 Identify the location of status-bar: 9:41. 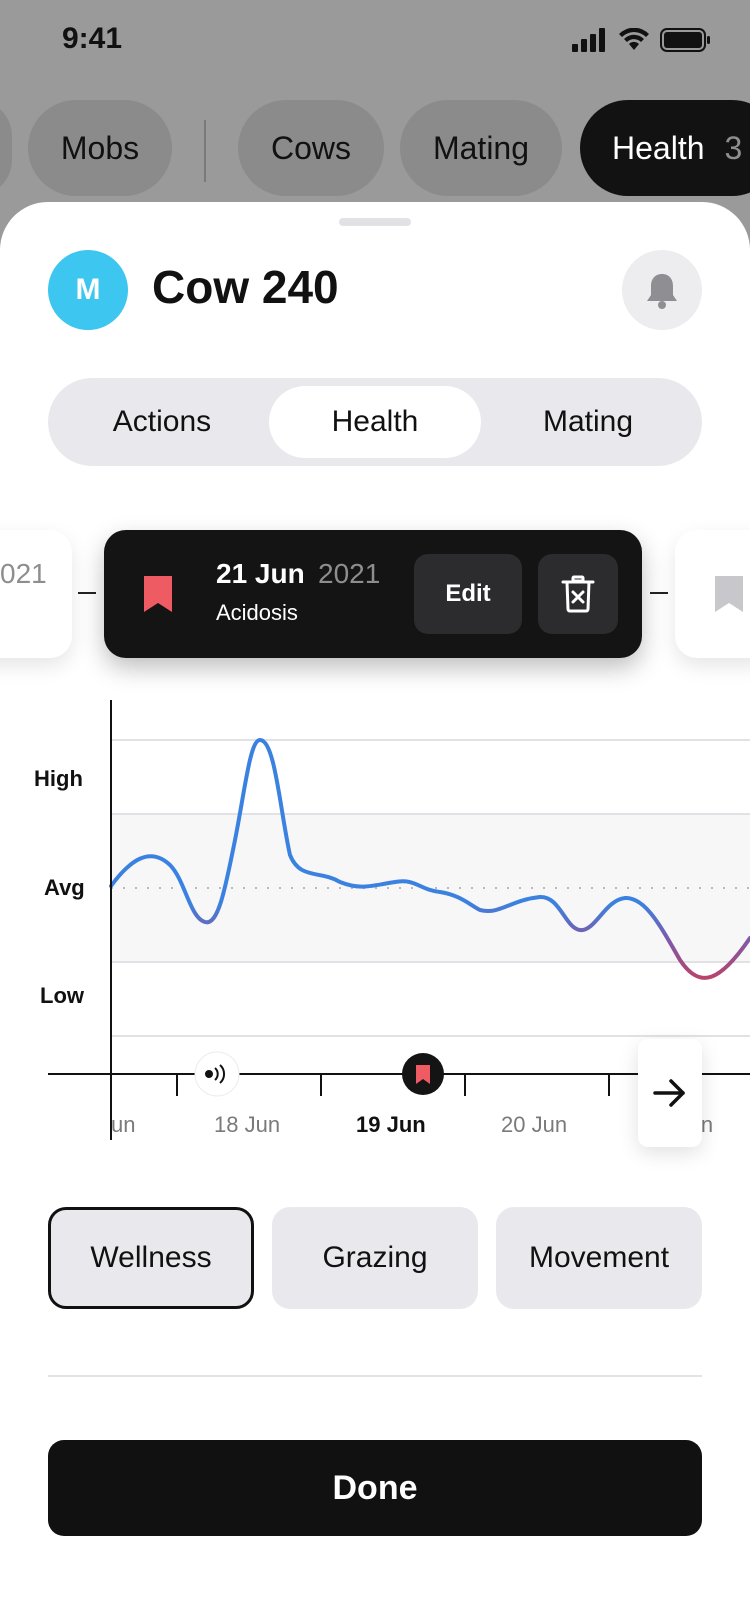
(375, 45).